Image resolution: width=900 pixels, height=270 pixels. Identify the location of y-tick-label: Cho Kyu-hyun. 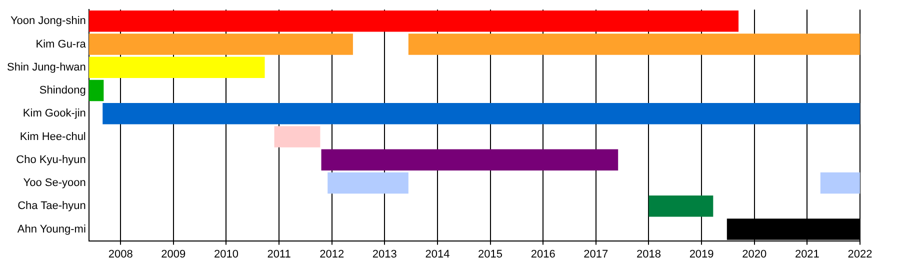
(51, 160).